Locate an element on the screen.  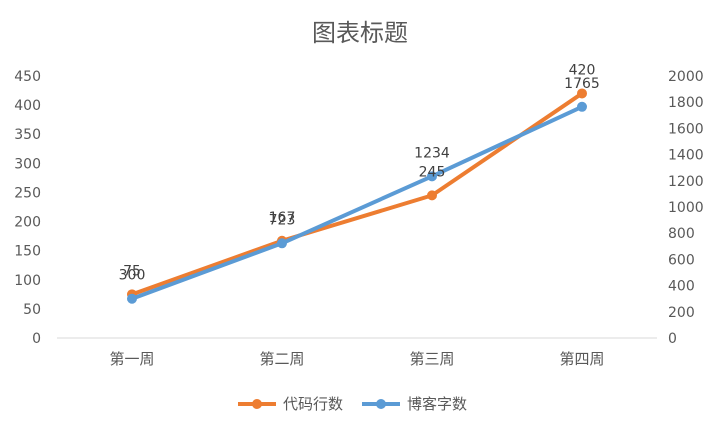
data-label: 420 is located at coordinates (582, 70).